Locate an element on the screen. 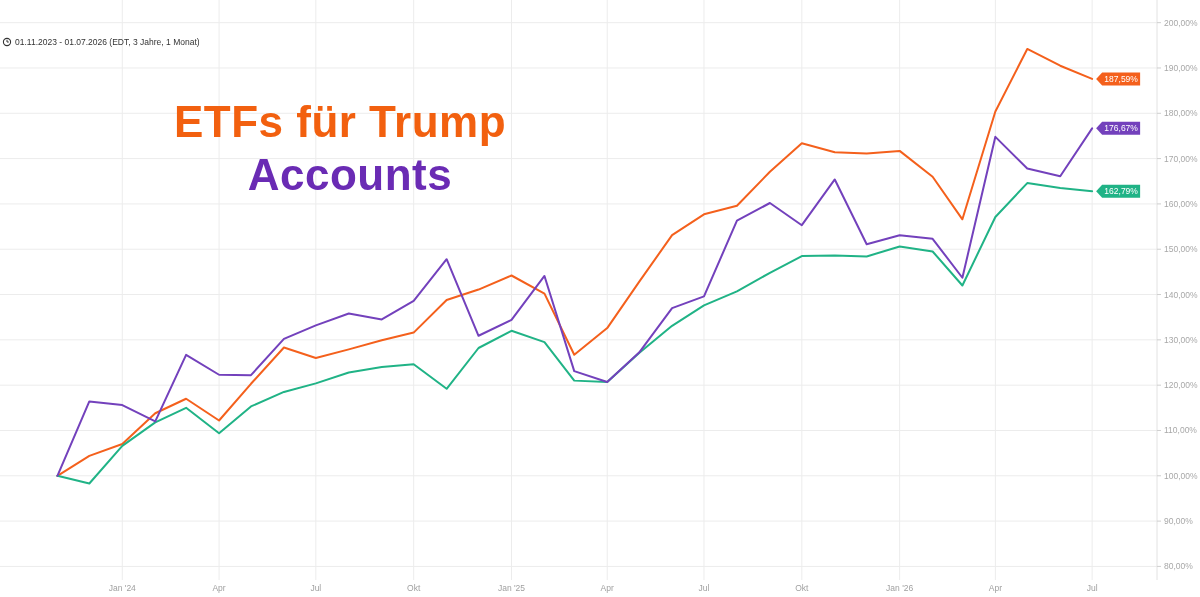  y-tick-label: 140,00% is located at coordinates (1181, 294).